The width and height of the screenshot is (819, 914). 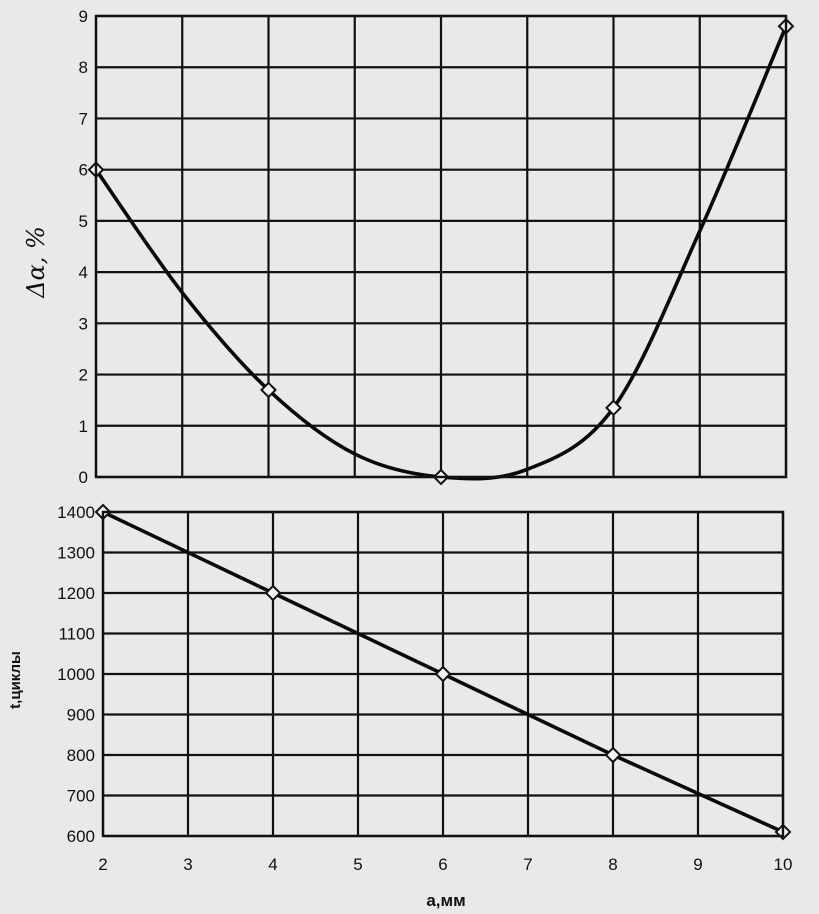 What do you see at coordinates (76, 553) in the screenshot?
I see `y-tick-label: 1300` at bounding box center [76, 553].